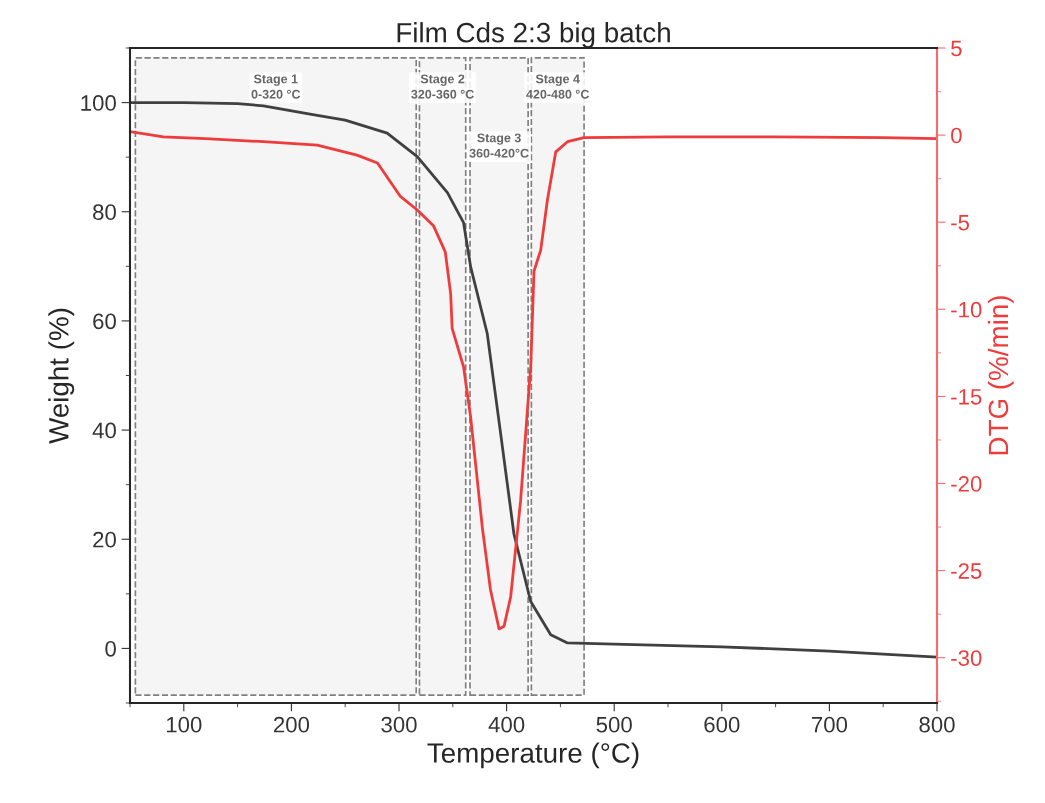 This screenshot has width=1045, height=803. I want to click on x-tick-label: 600, so click(722, 724).